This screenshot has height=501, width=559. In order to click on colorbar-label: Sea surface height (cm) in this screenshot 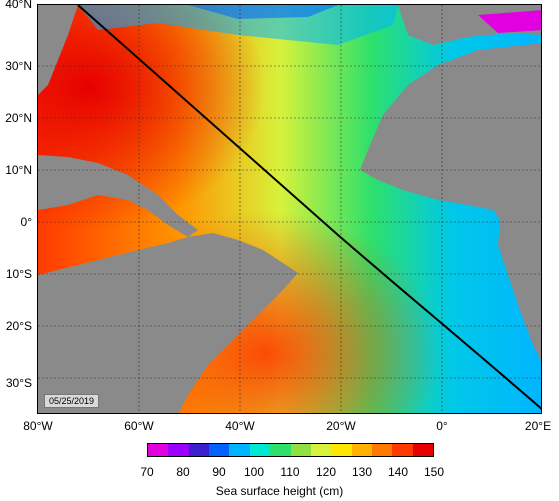, I will do `click(279, 491)`.